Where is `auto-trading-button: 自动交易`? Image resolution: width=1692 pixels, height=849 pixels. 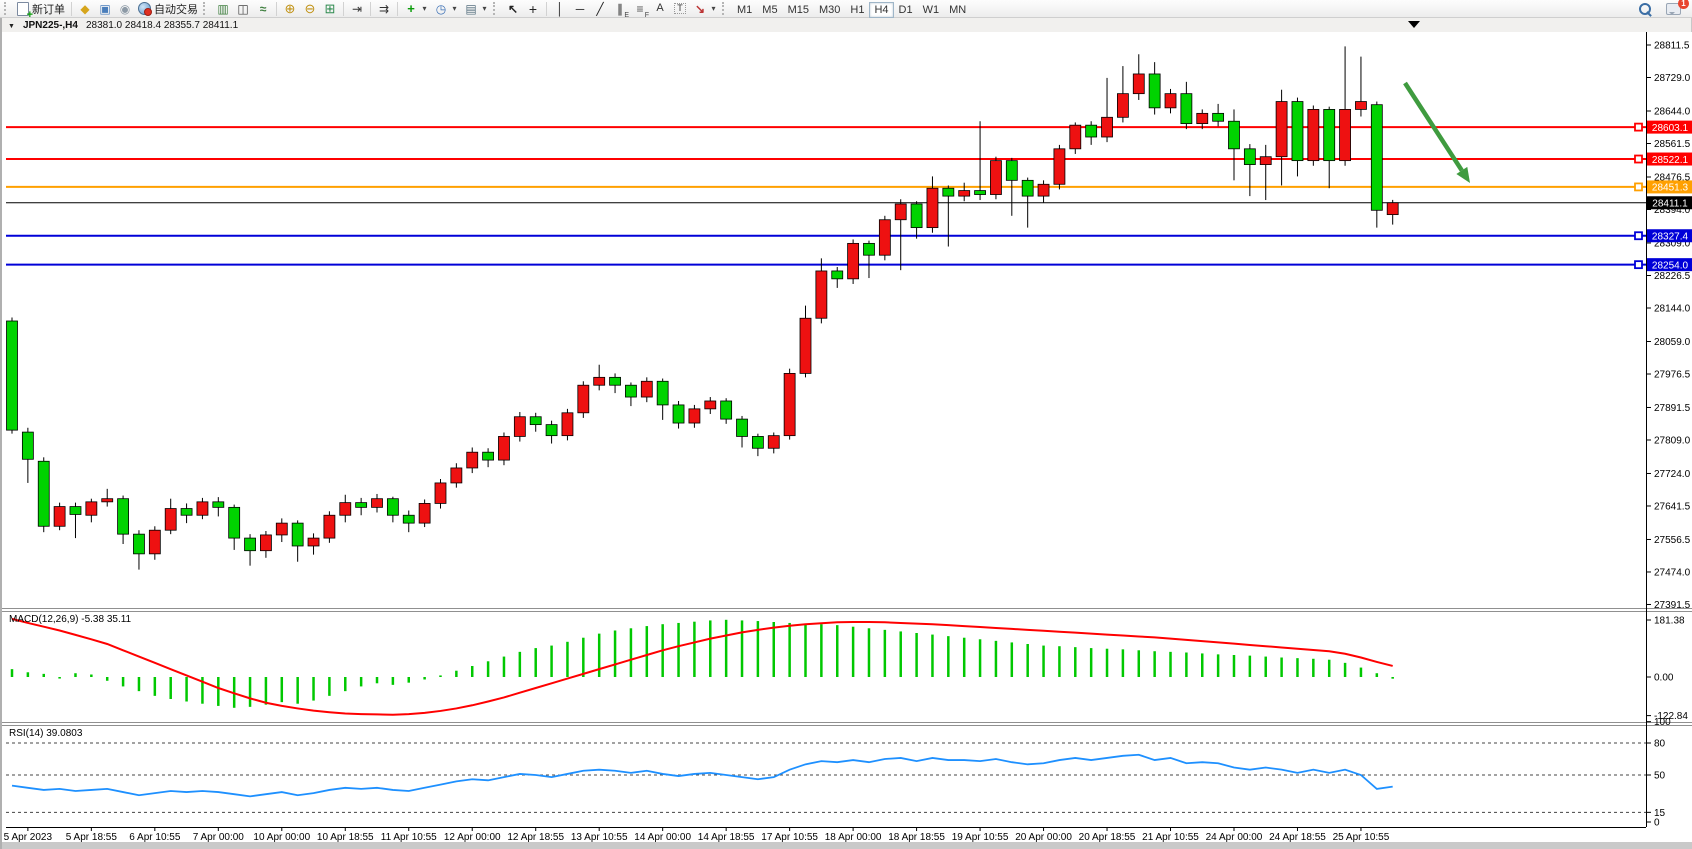
auto-trading-button: 自动交易 is located at coordinates (168, 9).